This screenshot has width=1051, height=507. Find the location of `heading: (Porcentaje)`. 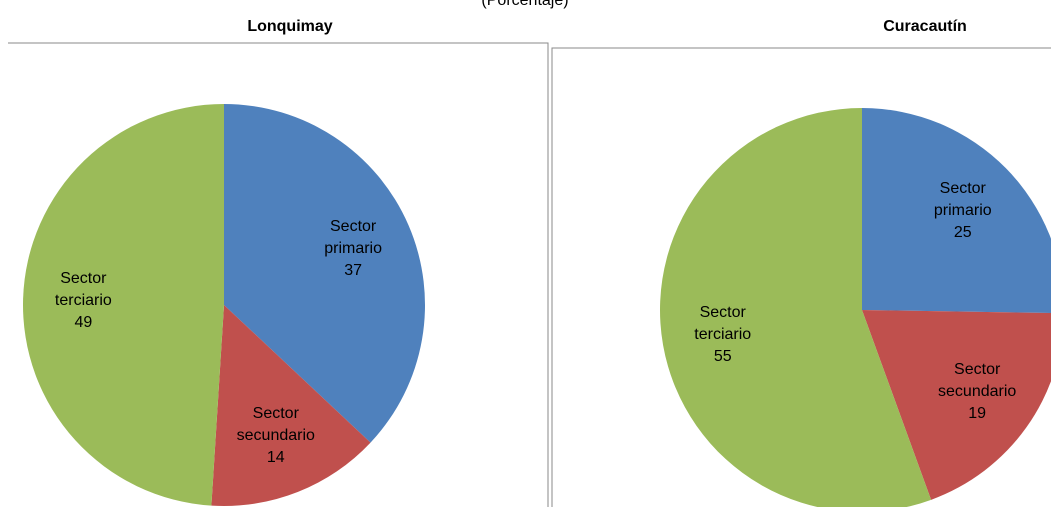

heading: (Porcentaje) is located at coordinates (525, 4).